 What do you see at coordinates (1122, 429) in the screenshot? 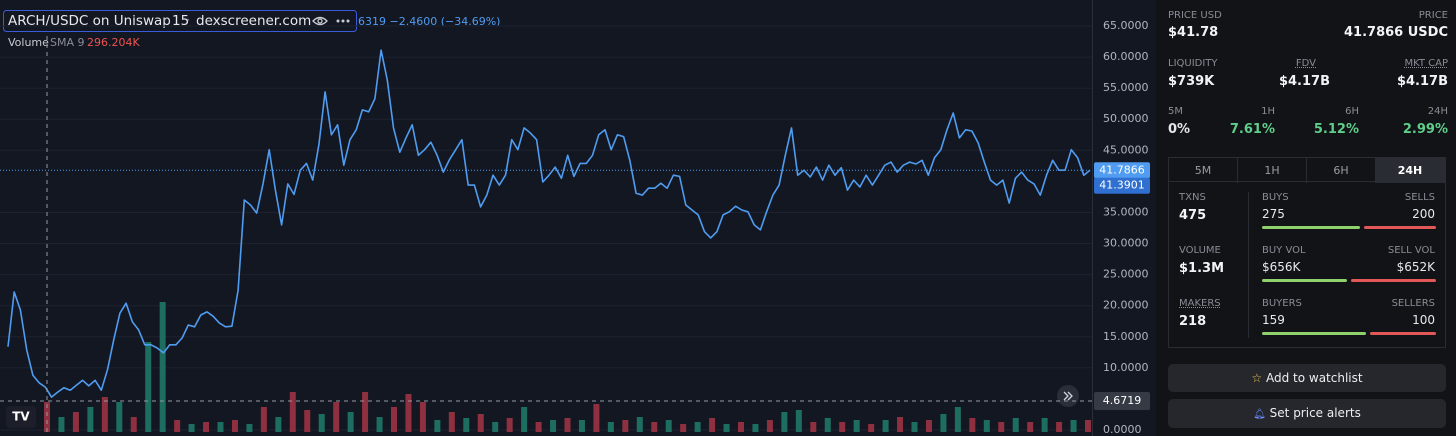
I see `y-tick-label: 0.0000` at bounding box center [1122, 429].